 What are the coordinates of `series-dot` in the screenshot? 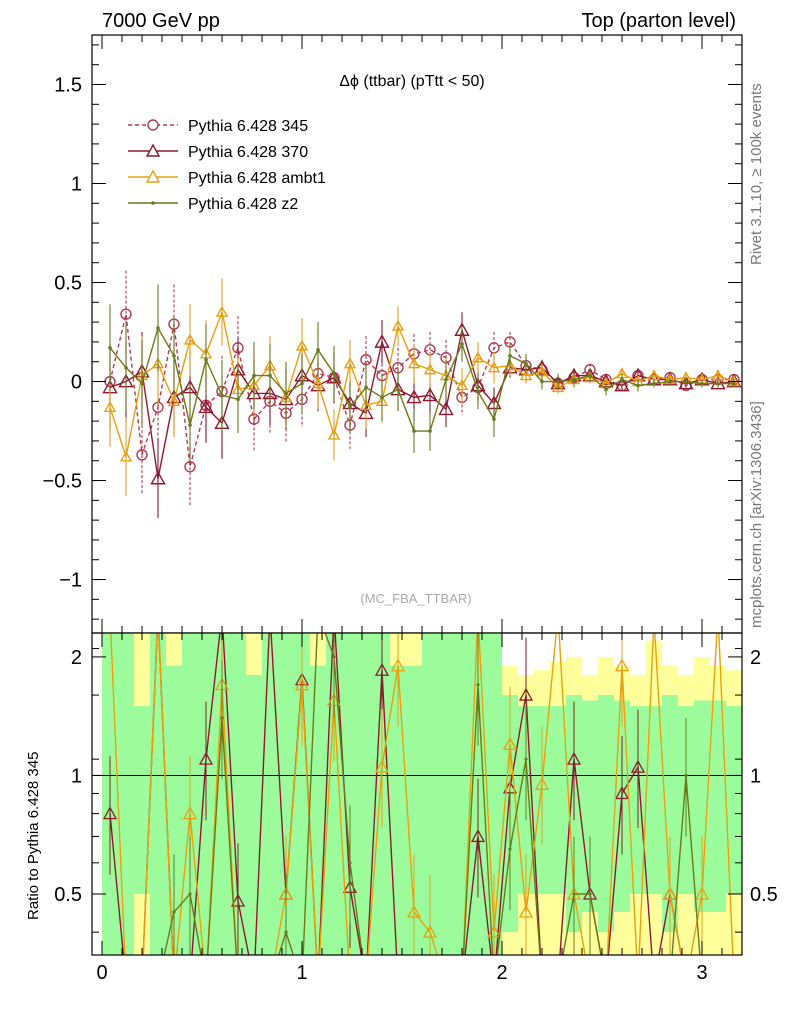 It's located at (422, 374).